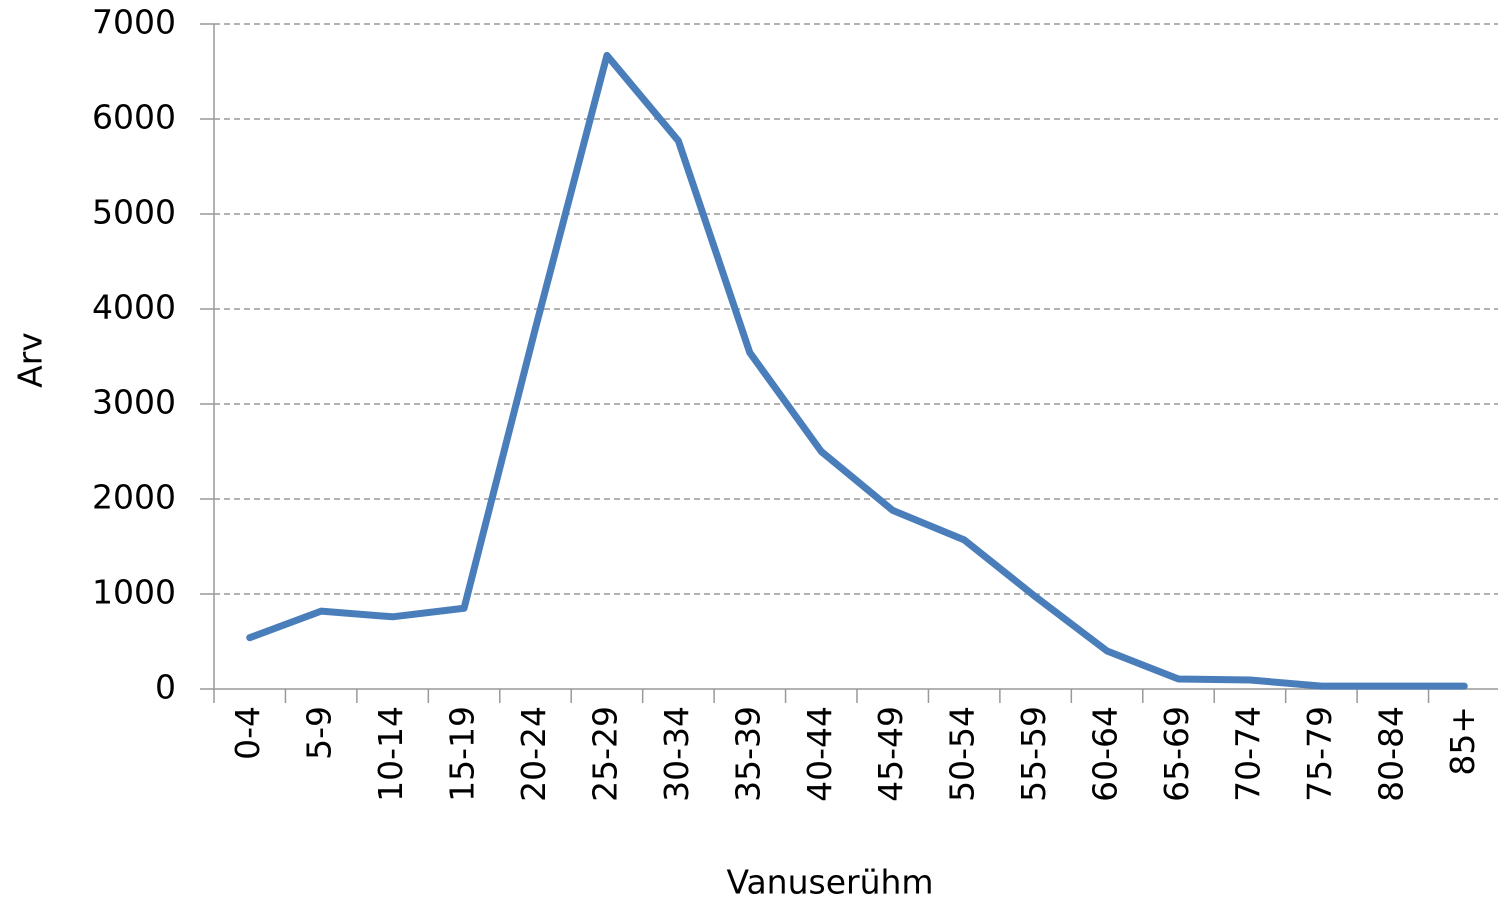 Image resolution: width=1498 pixels, height=902 pixels. What do you see at coordinates (1390, 754) in the screenshot?
I see `x-tick-label: 80-84` at bounding box center [1390, 754].